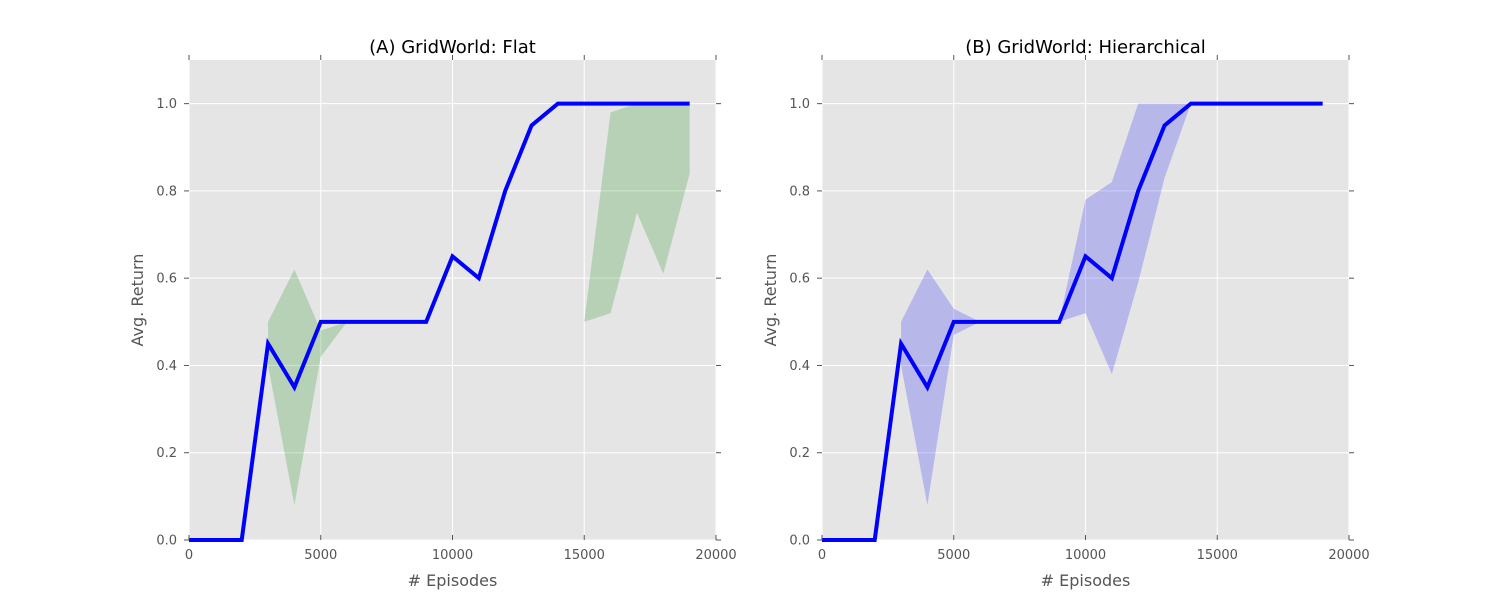 The width and height of the screenshot is (1500, 600). What do you see at coordinates (137, 300) in the screenshot?
I see `chart-0-y-axis-label: Avg. Return` at bounding box center [137, 300].